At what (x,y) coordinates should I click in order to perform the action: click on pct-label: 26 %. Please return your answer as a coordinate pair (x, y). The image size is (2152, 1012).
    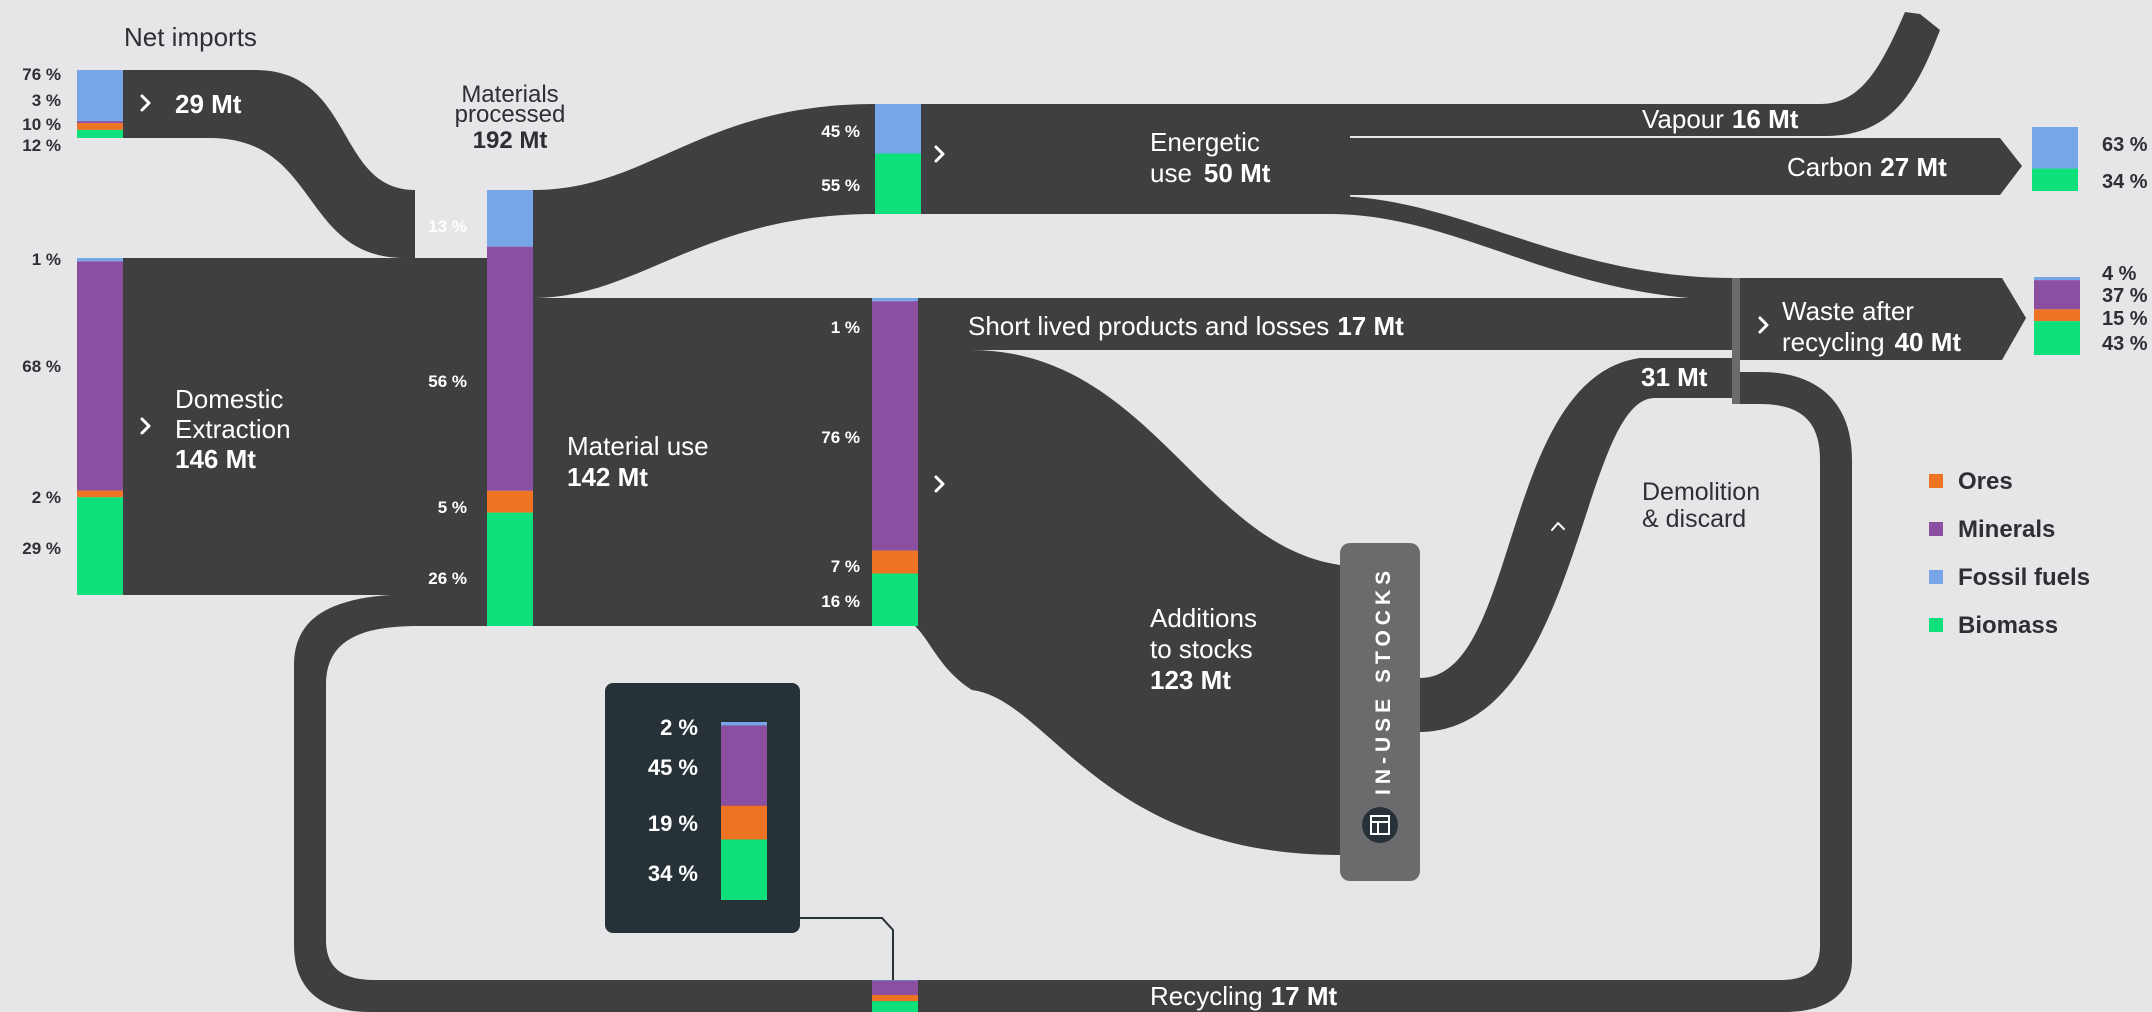
    Looking at the image, I should click on (447, 578).